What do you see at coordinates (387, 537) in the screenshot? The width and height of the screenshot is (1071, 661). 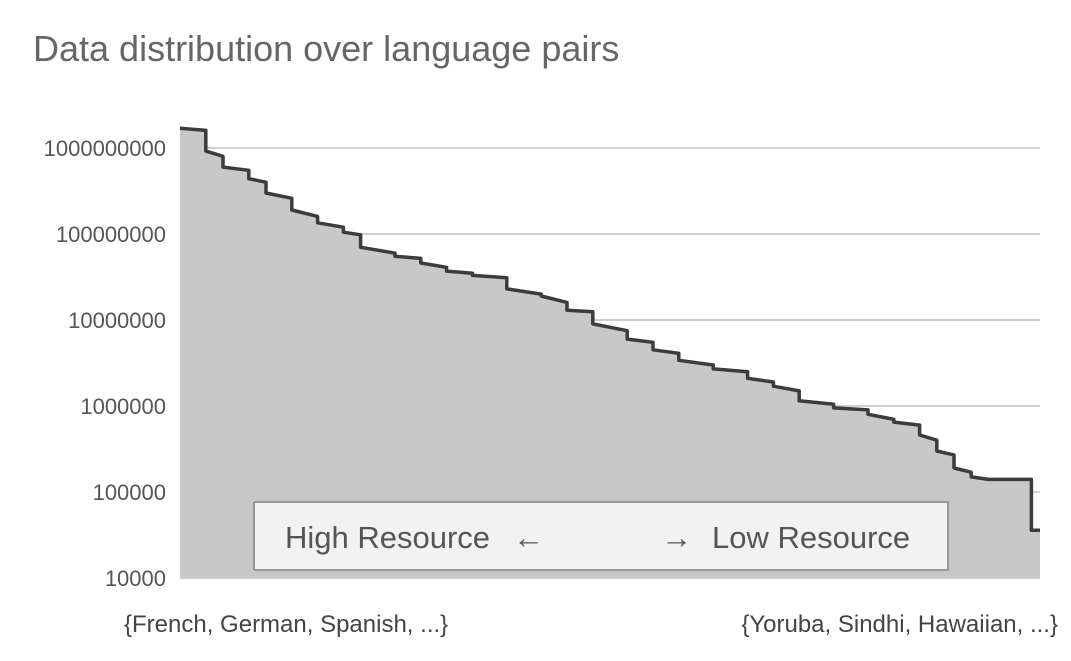 I see `annotation-high-resource: High Resource` at bounding box center [387, 537].